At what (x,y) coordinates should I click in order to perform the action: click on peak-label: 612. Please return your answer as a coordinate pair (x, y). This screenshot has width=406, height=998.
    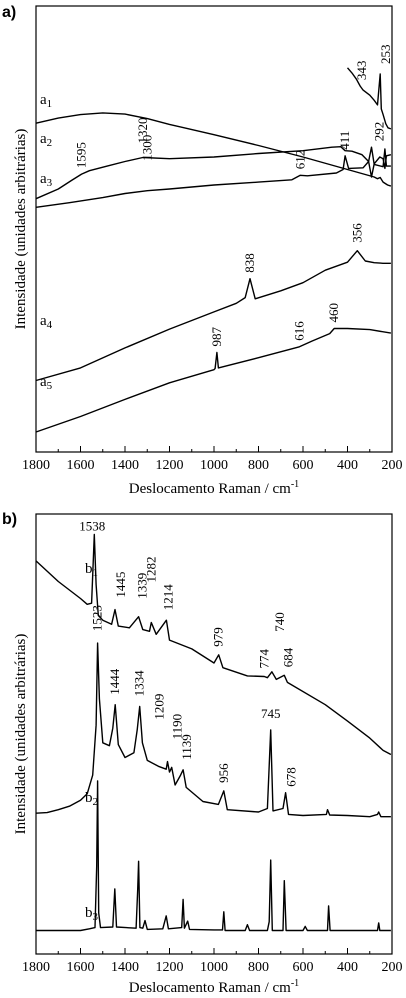
    Looking at the image, I should click on (299, 160).